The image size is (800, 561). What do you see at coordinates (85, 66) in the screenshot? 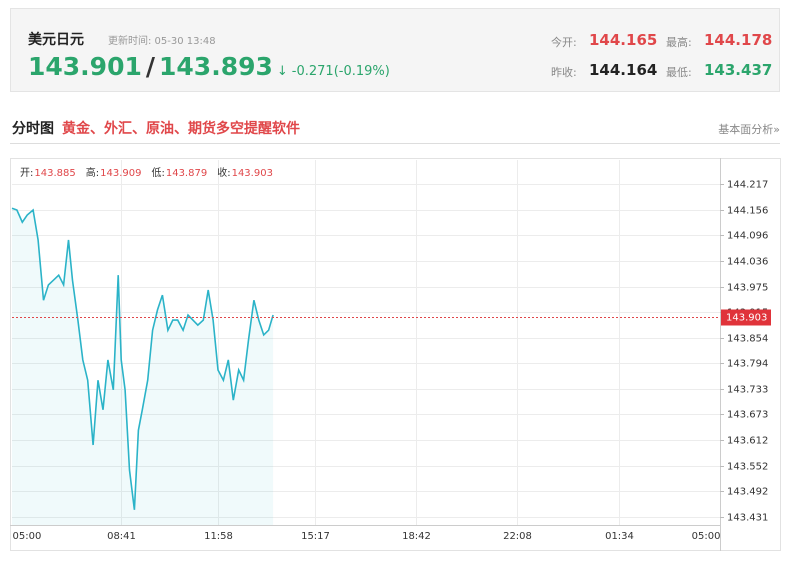
I see `price: 143.901` at bounding box center [85, 66].